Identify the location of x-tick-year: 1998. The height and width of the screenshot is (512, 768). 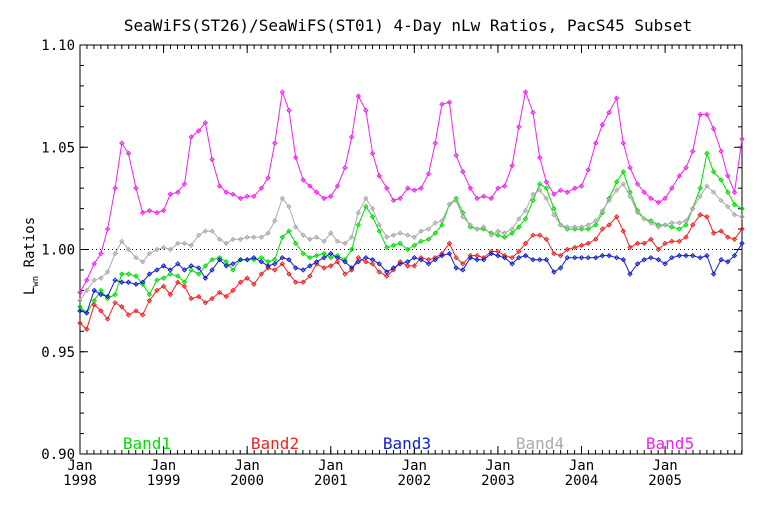
(80, 481).